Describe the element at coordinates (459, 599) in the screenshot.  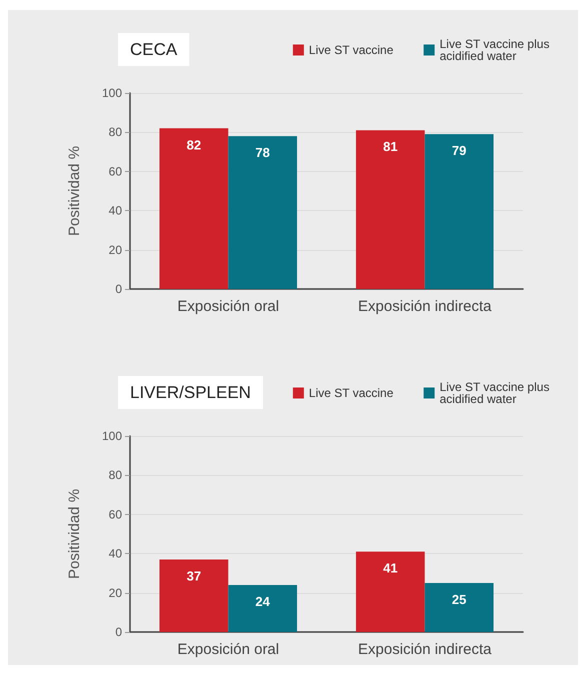
I see `data-label: 25` at that location.